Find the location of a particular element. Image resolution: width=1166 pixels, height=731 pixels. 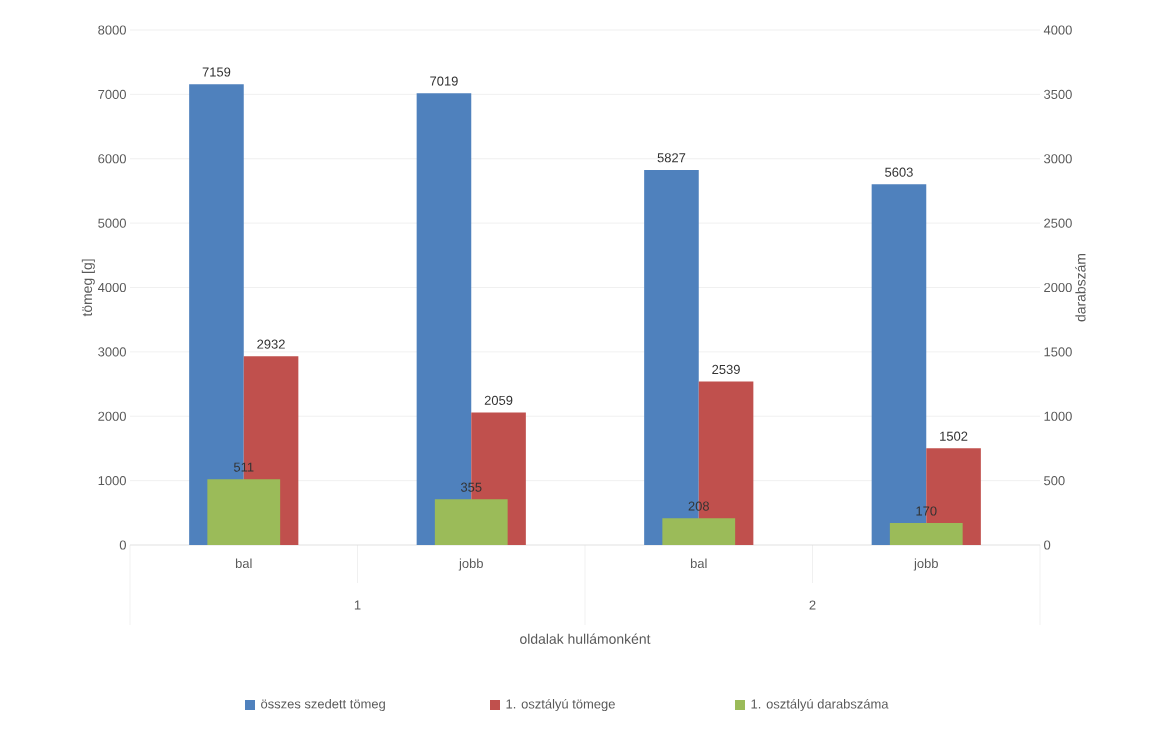

y2-axis-title: darabszám is located at coordinates (1080, 287).